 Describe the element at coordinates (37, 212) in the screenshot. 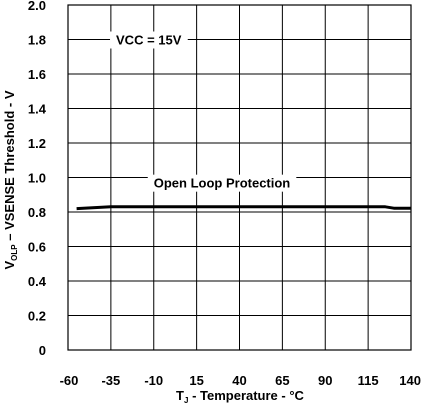

I see `y-tick-label: 0.8` at that location.